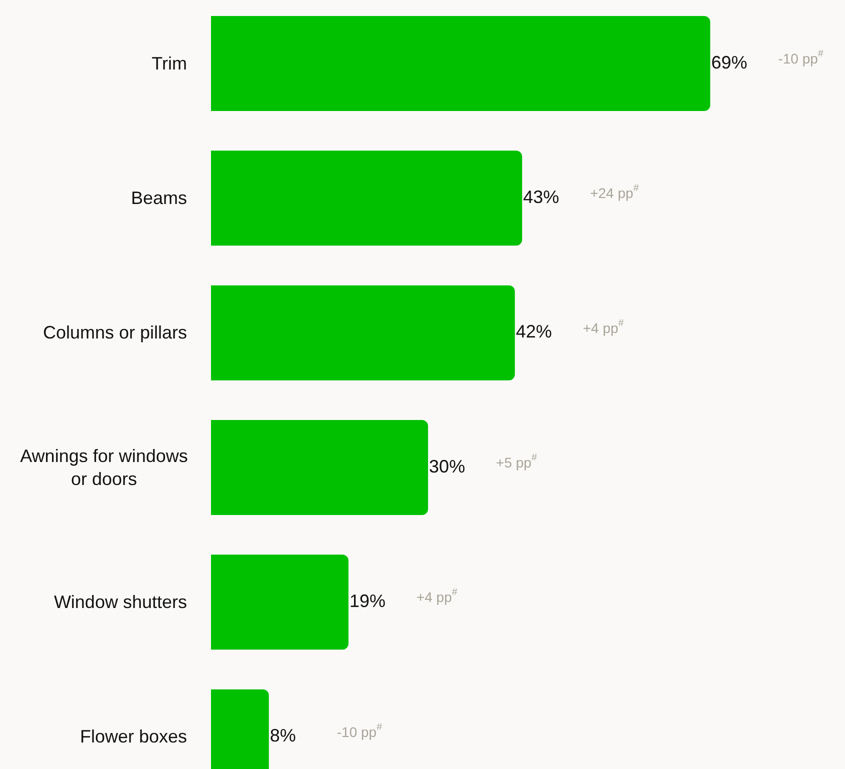  What do you see at coordinates (801, 57) in the screenshot?
I see `text: -10 pp$^{#}$` at bounding box center [801, 57].